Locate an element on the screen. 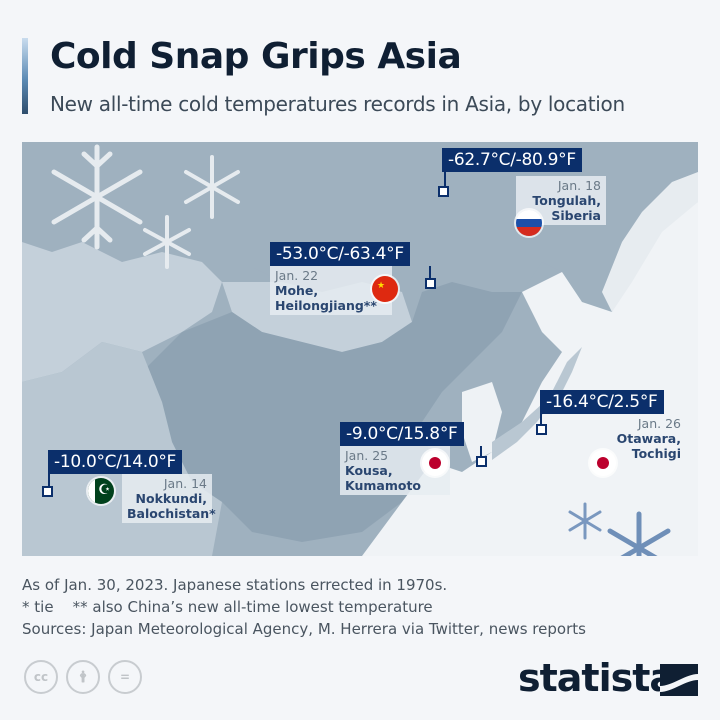  temperature-label: -16.4°C/2.5°F is located at coordinates (602, 402).